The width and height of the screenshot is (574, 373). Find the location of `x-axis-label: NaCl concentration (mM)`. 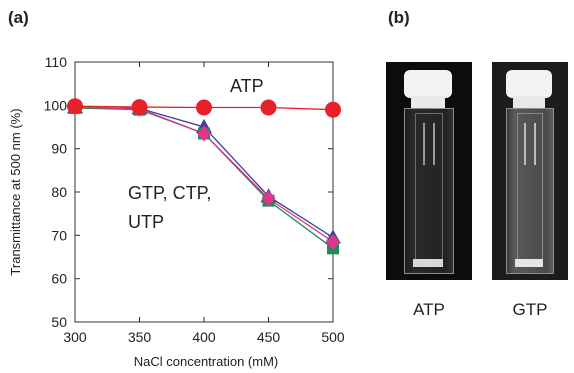

x-axis-label: NaCl concentration (mM) is located at coordinates (206, 361).